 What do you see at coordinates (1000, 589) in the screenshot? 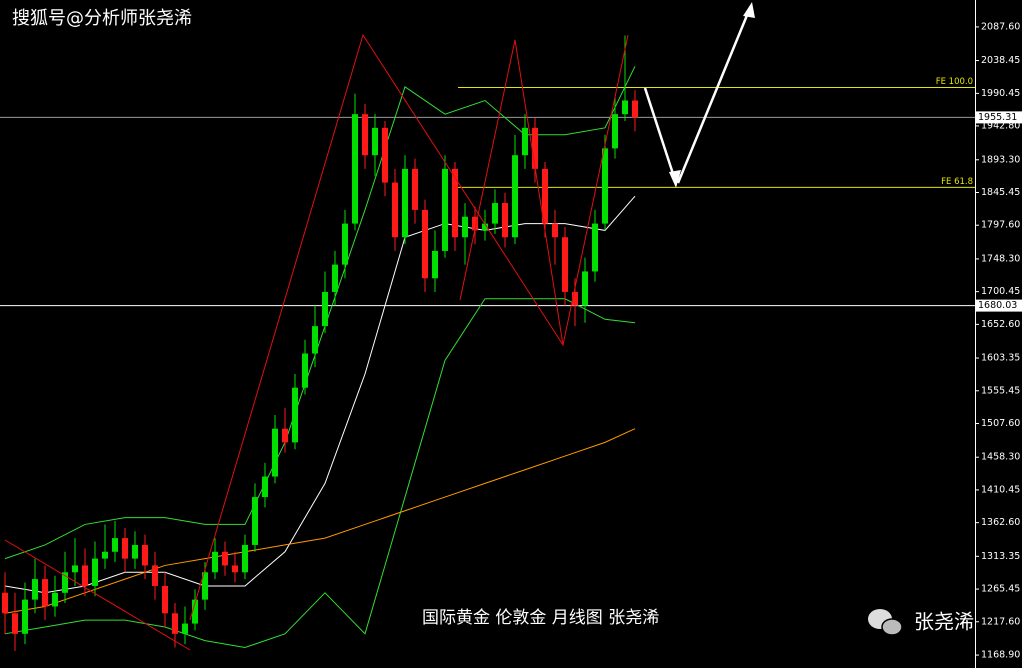
I see `y-tick-label: 1265.45` at bounding box center [1000, 589].